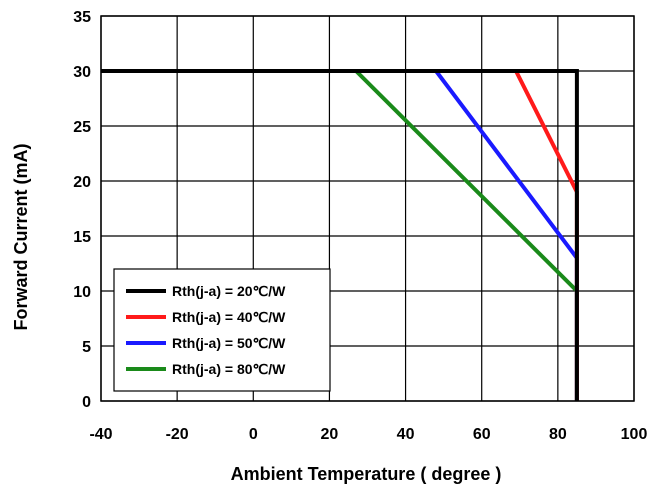 The image size is (667, 490). What do you see at coordinates (558, 434) in the screenshot?
I see `x-tick-label: 80` at bounding box center [558, 434].